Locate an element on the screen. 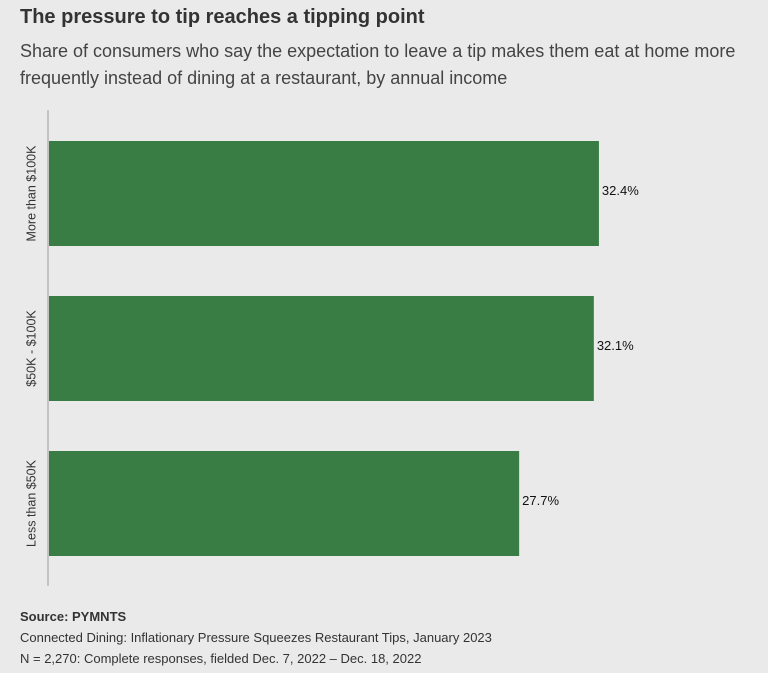 Image resolution: width=768 pixels, height=673 pixels. category-label: More than $100K is located at coordinates (31, 193).